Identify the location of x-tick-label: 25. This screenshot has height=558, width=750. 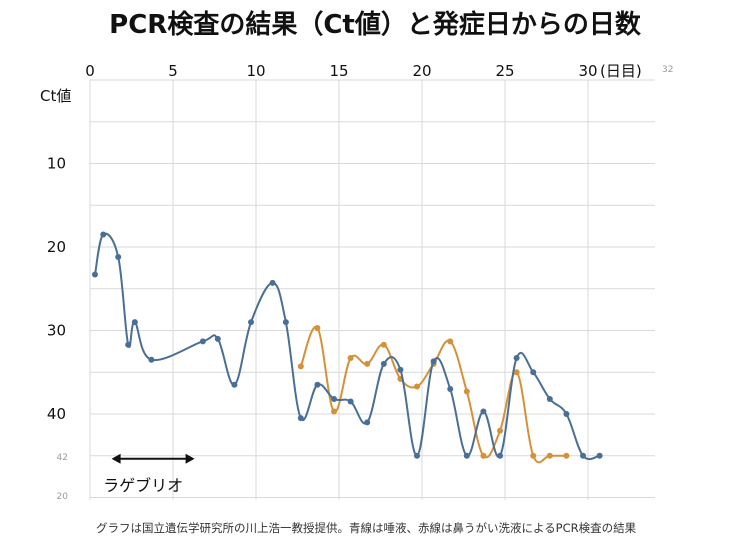
(504, 71).